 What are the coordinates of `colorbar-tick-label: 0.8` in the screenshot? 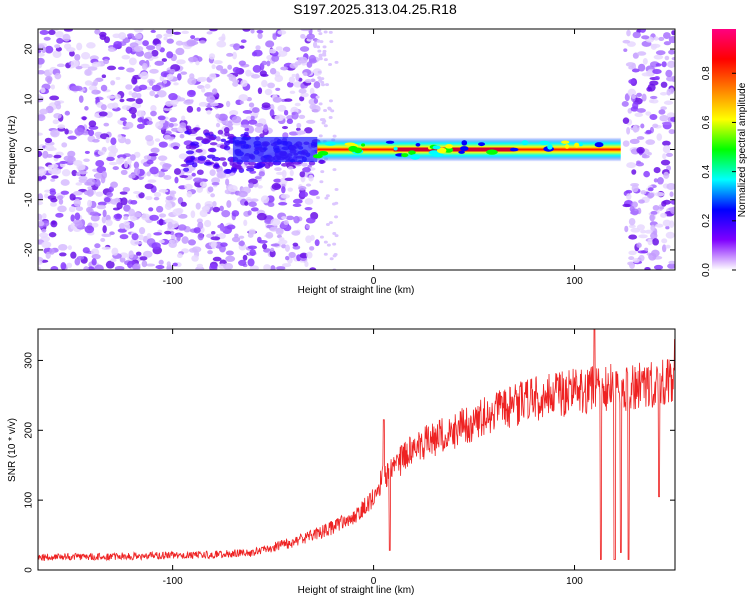 It's located at (706, 73).